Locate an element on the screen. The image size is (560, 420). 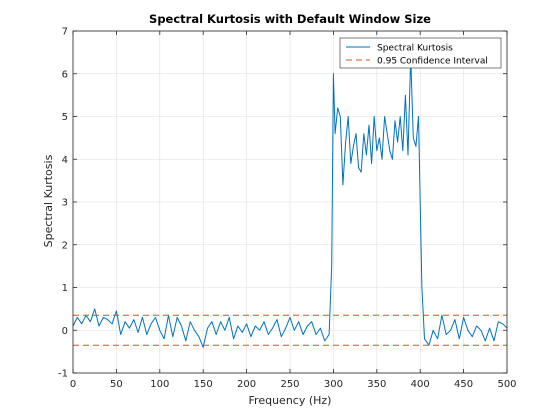
y-tick-label: 6 is located at coordinates (65, 74).